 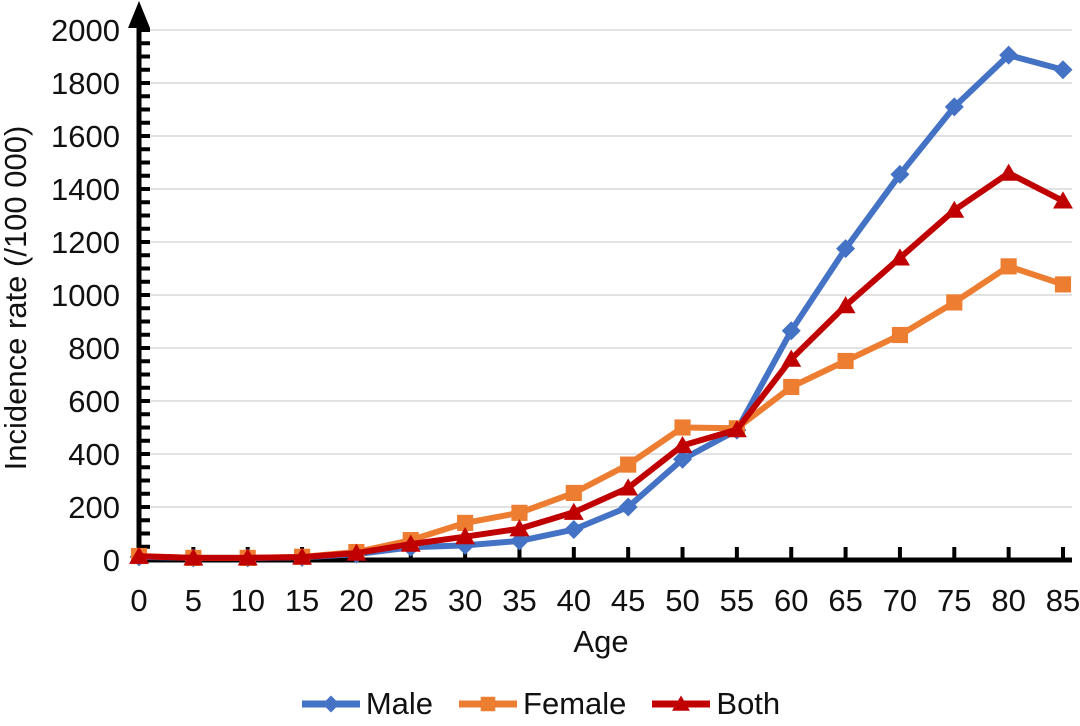 I want to click on x-tick-label: 40, so click(x=574, y=600).